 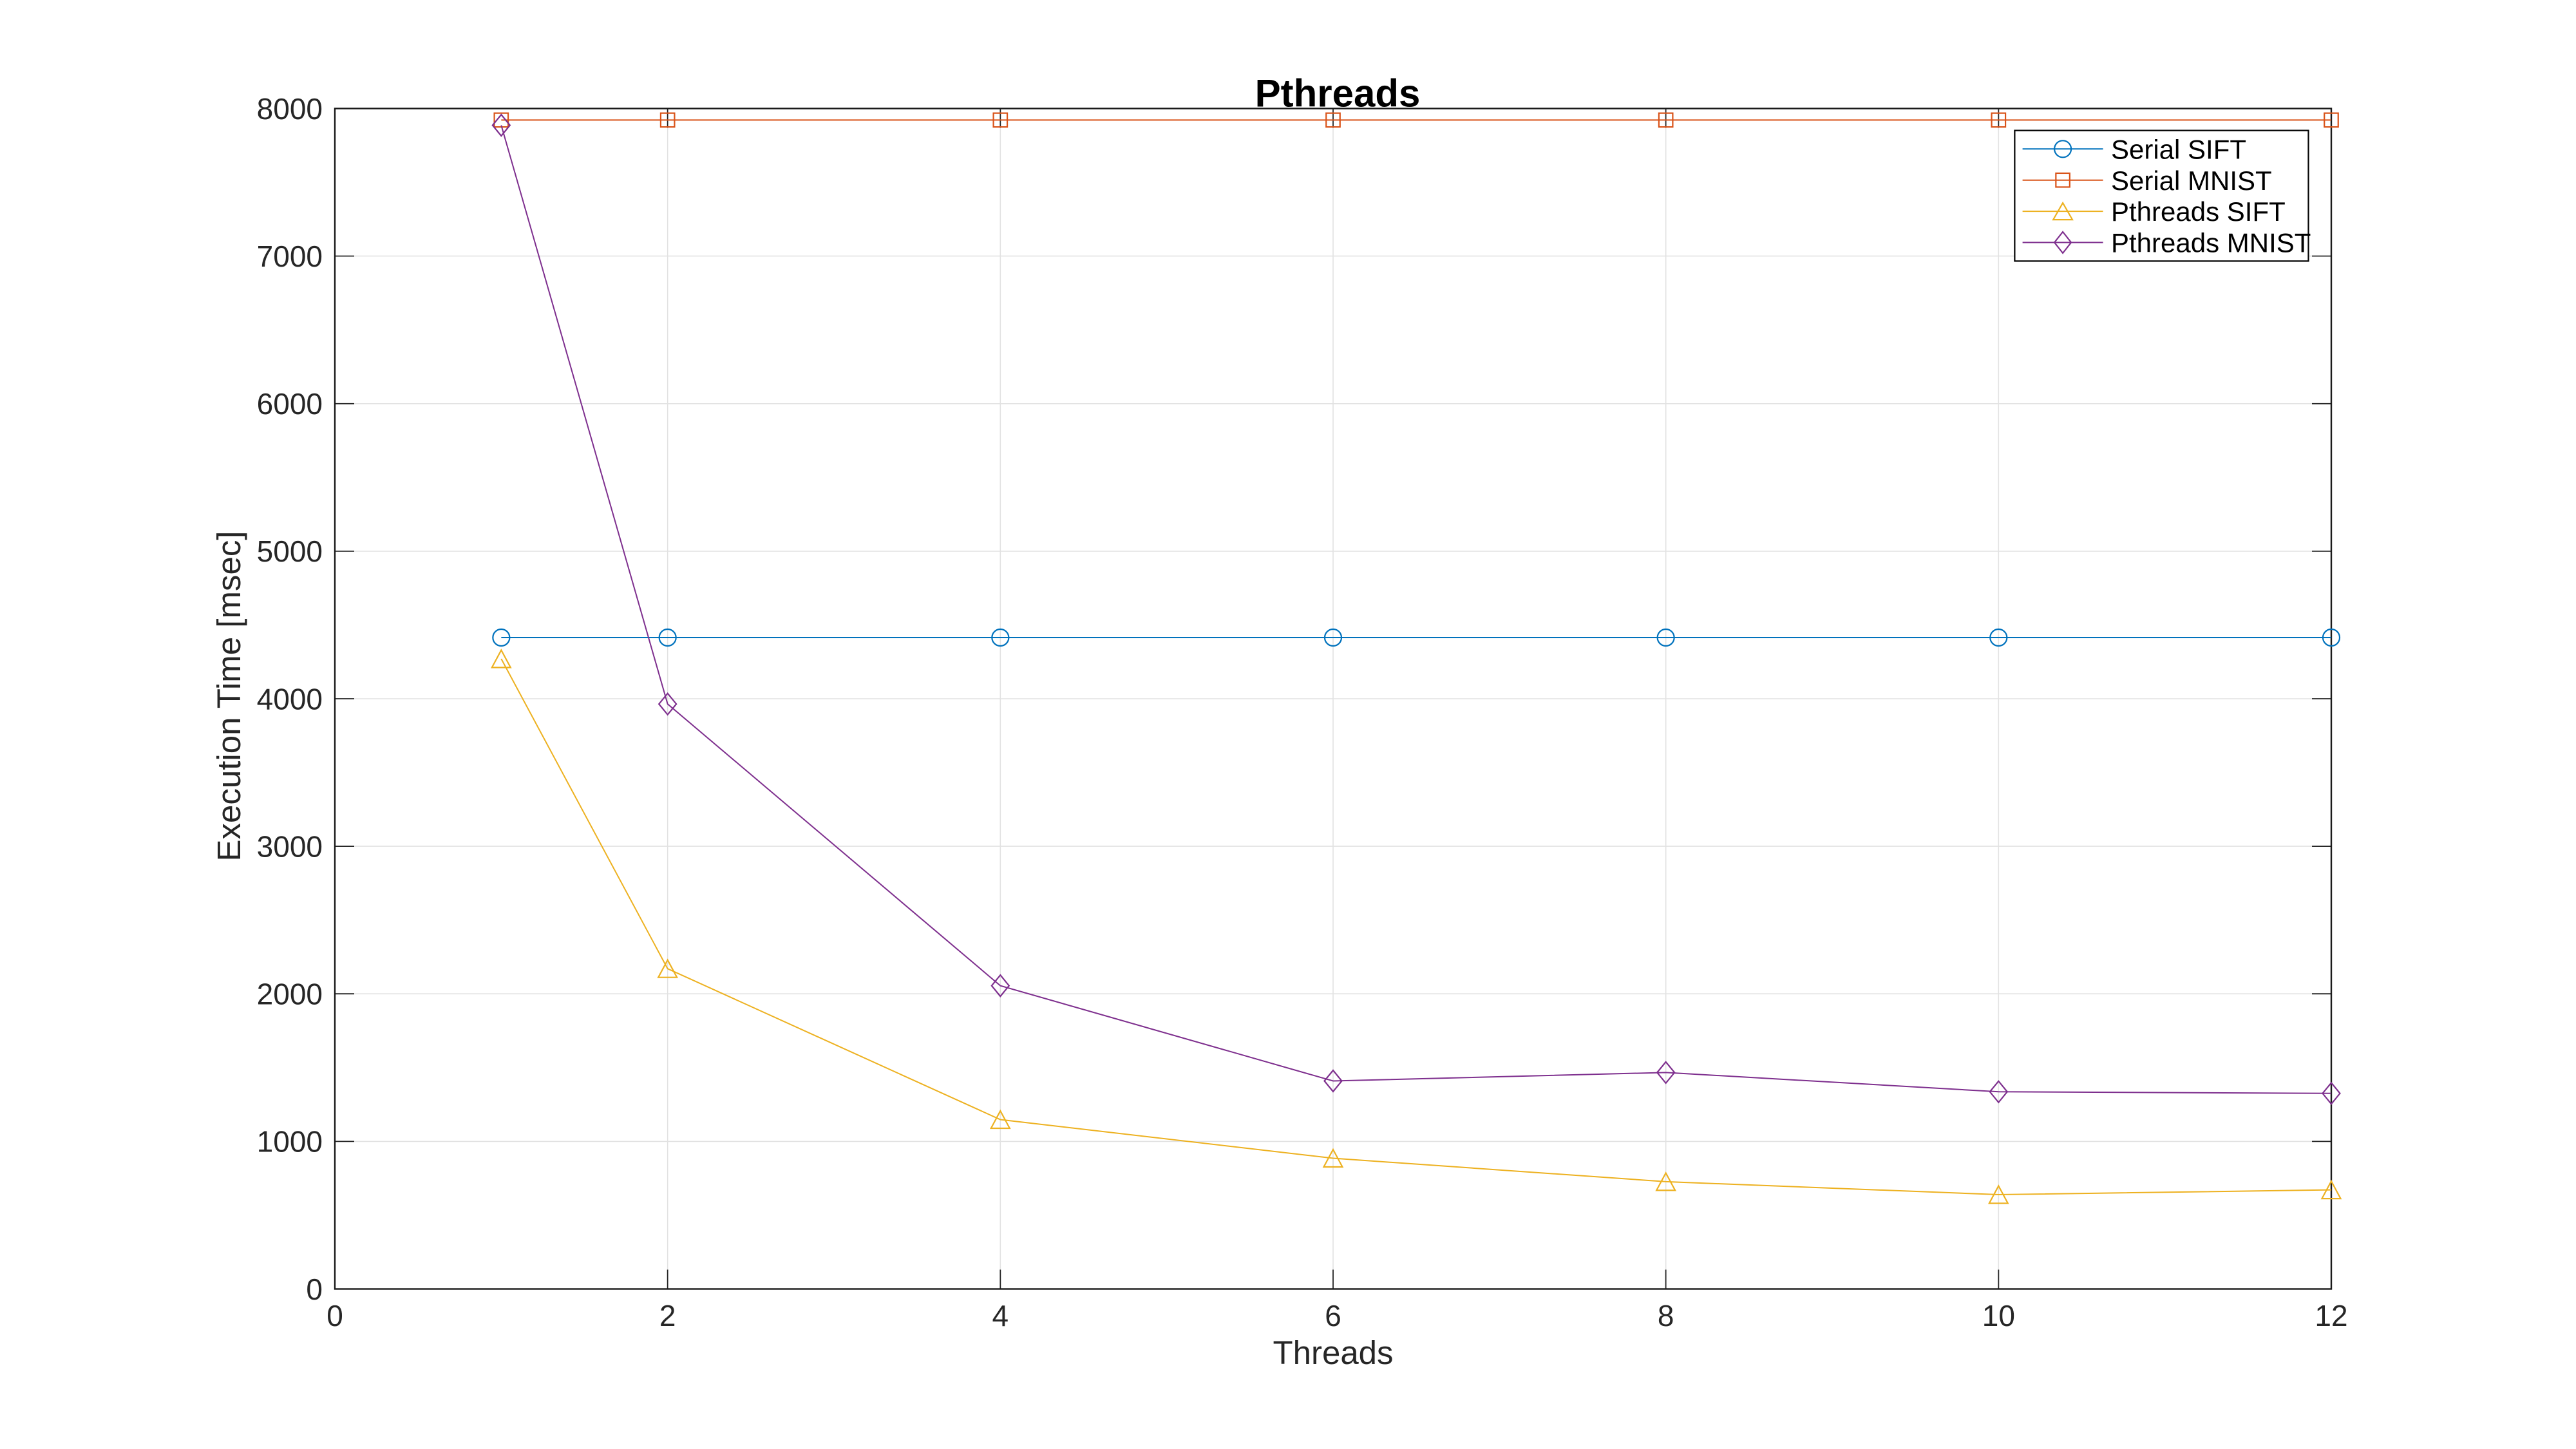 What do you see at coordinates (667, 1316) in the screenshot?
I see `svg-text: 2` at bounding box center [667, 1316].